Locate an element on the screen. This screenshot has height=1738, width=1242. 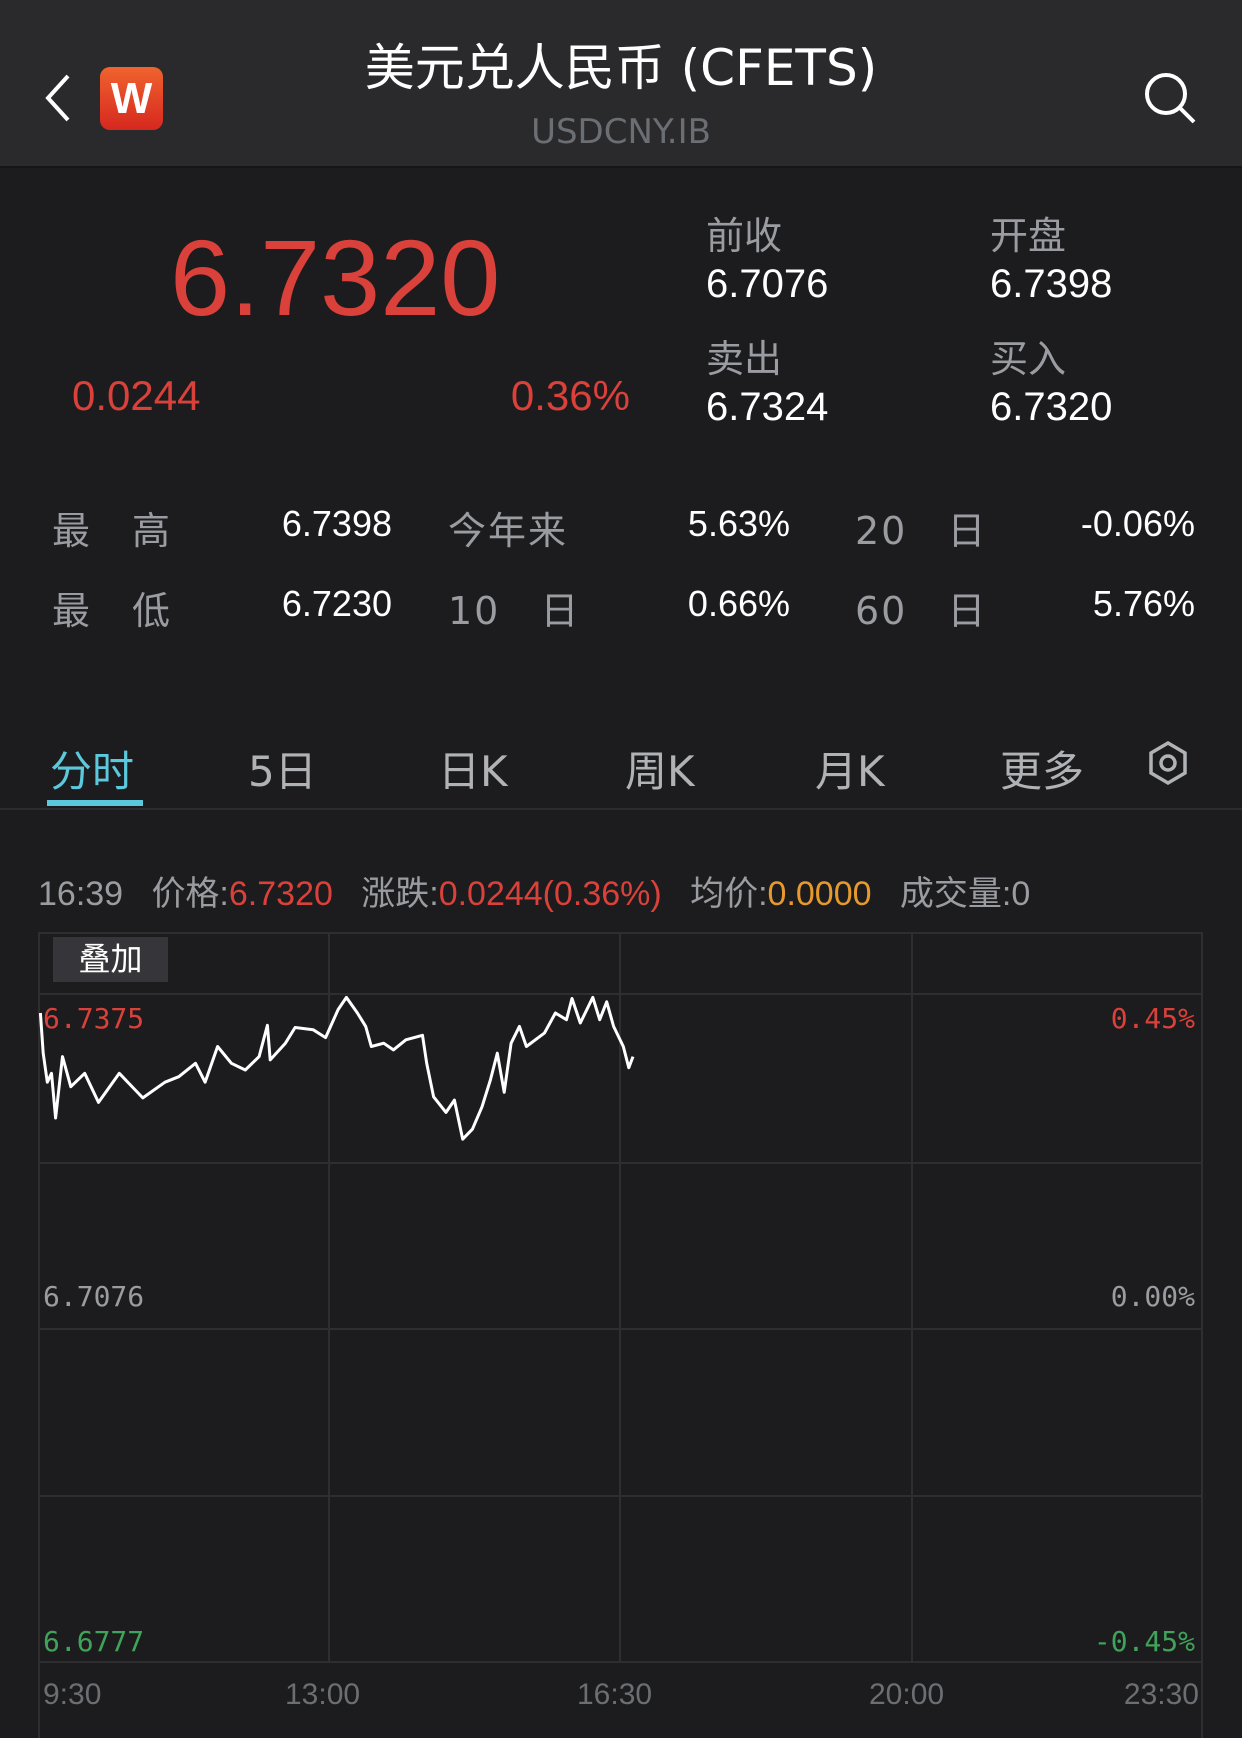
x-tick: 9:30 is located at coordinates (72, 1694).